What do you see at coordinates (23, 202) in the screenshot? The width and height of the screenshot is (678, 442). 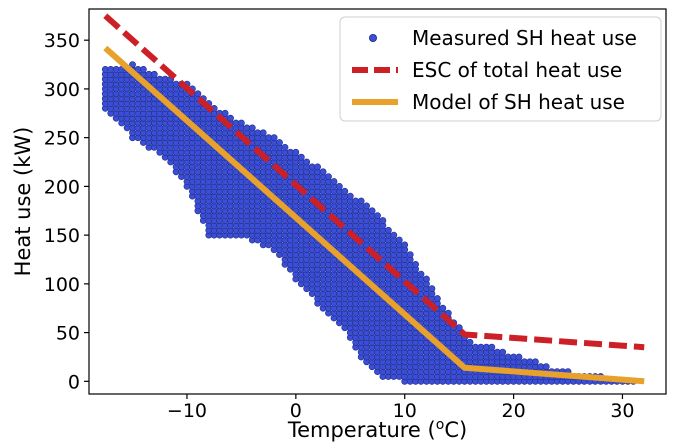 I see `y-axis-label: Heat use (kW)` at bounding box center [23, 202].